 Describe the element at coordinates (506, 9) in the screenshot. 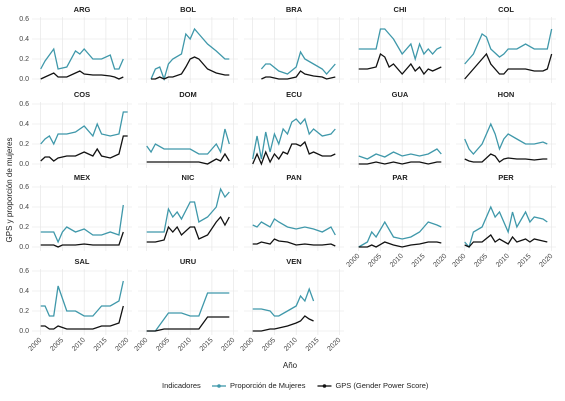

I see `panel-title: COL` at that location.